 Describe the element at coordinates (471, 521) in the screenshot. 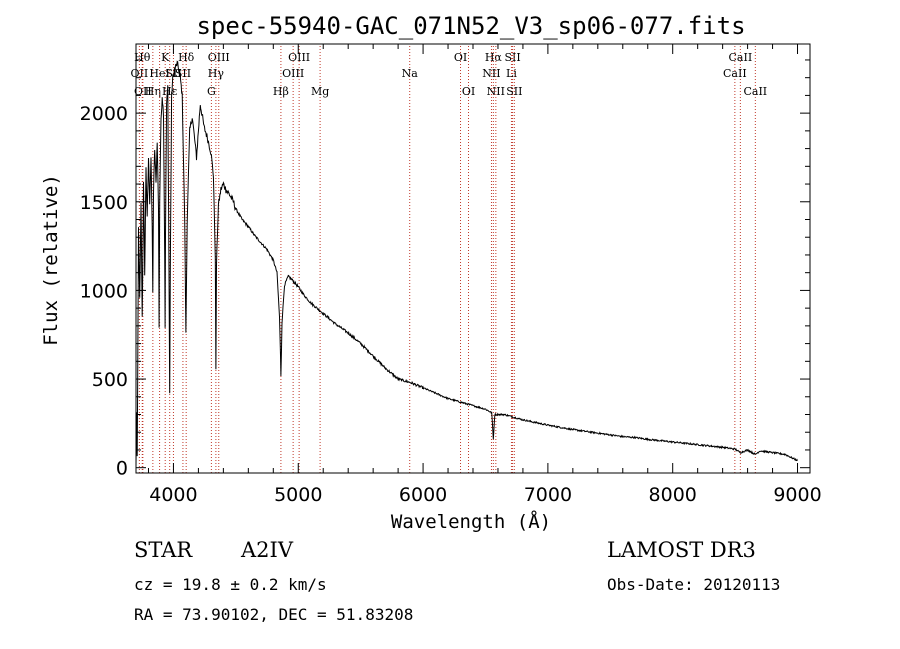

I see `x-axis-label: Wavelength (Å)` at that location.